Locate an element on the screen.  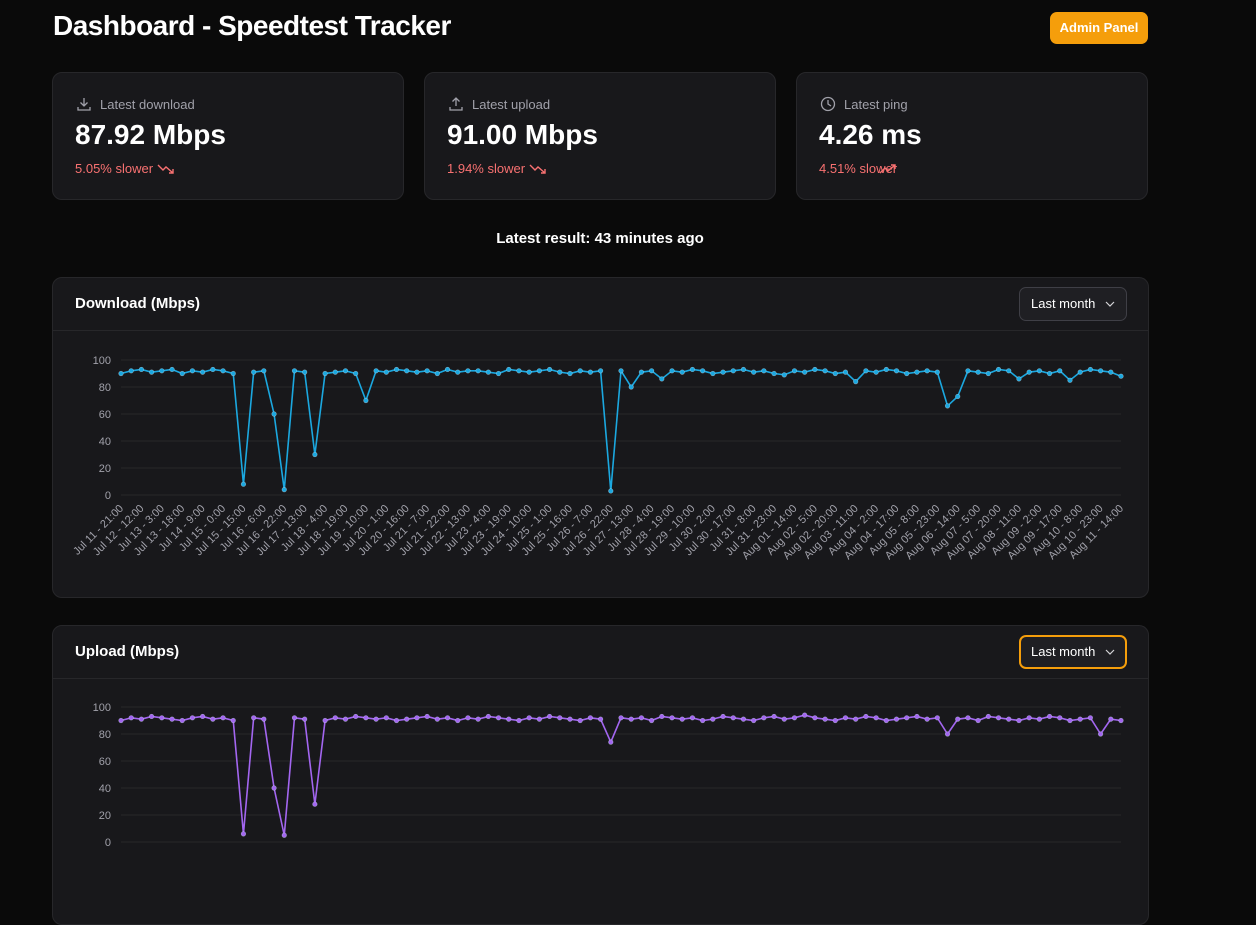
y-tick-label: 80 is located at coordinates (105, 735).